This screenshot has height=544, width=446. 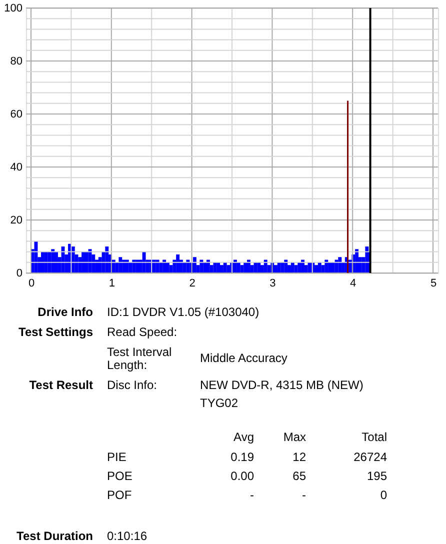 What do you see at coordinates (132, 385) in the screenshot?
I see `text: Disc Info:` at bounding box center [132, 385].